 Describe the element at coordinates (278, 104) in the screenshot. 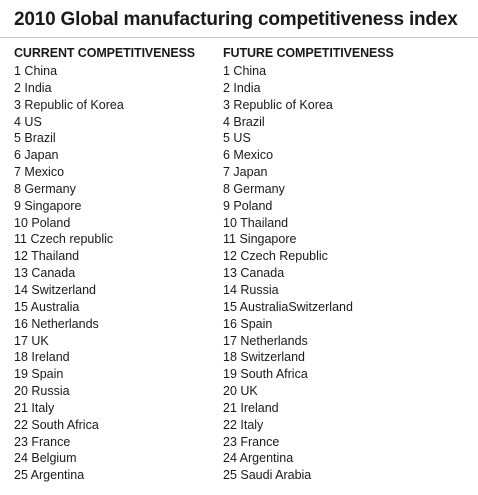

I see `future-rank-item: 3 Republic of Korea` at that location.